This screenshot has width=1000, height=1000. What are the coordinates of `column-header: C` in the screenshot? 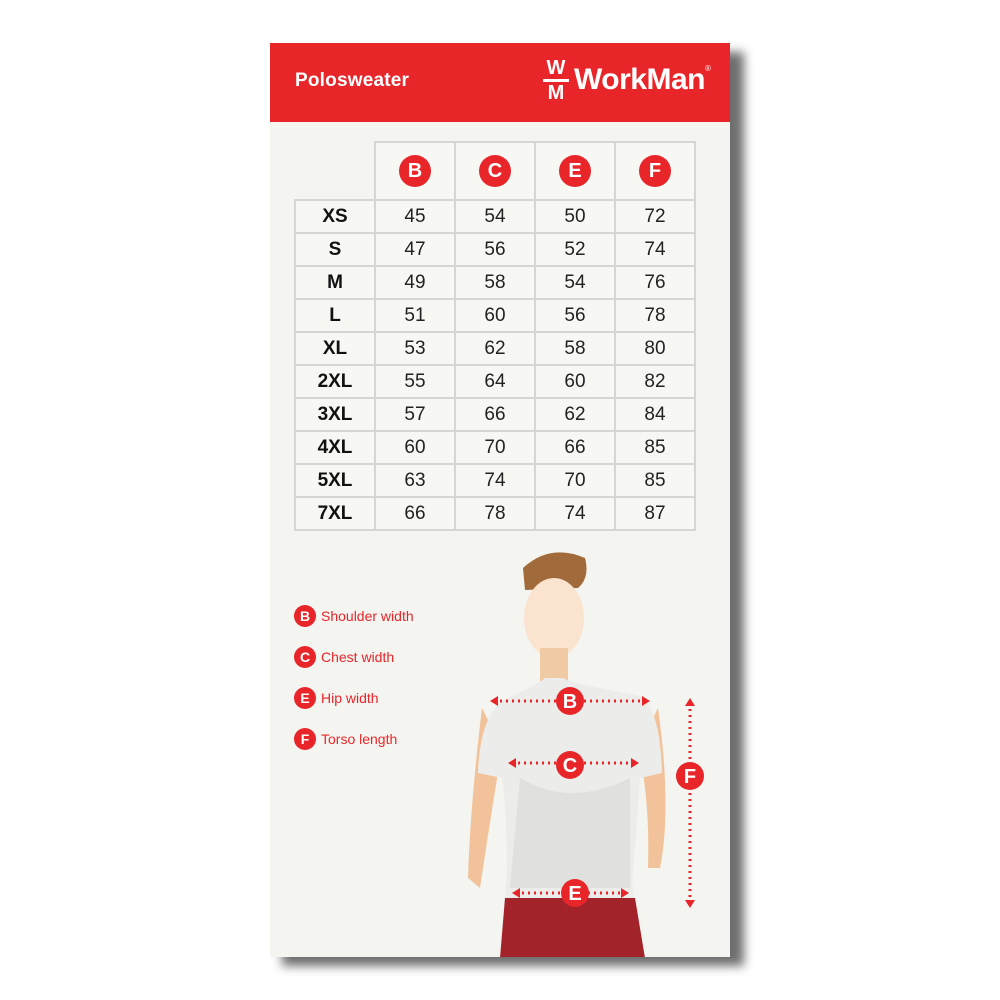 It's located at (495, 171).